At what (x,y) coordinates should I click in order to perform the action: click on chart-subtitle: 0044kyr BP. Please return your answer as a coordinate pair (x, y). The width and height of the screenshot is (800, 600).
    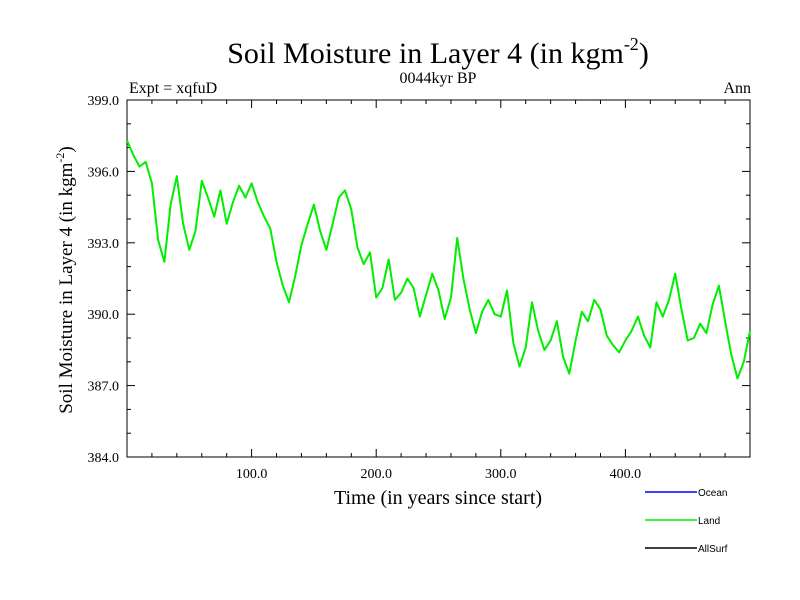
    Looking at the image, I should click on (438, 78).